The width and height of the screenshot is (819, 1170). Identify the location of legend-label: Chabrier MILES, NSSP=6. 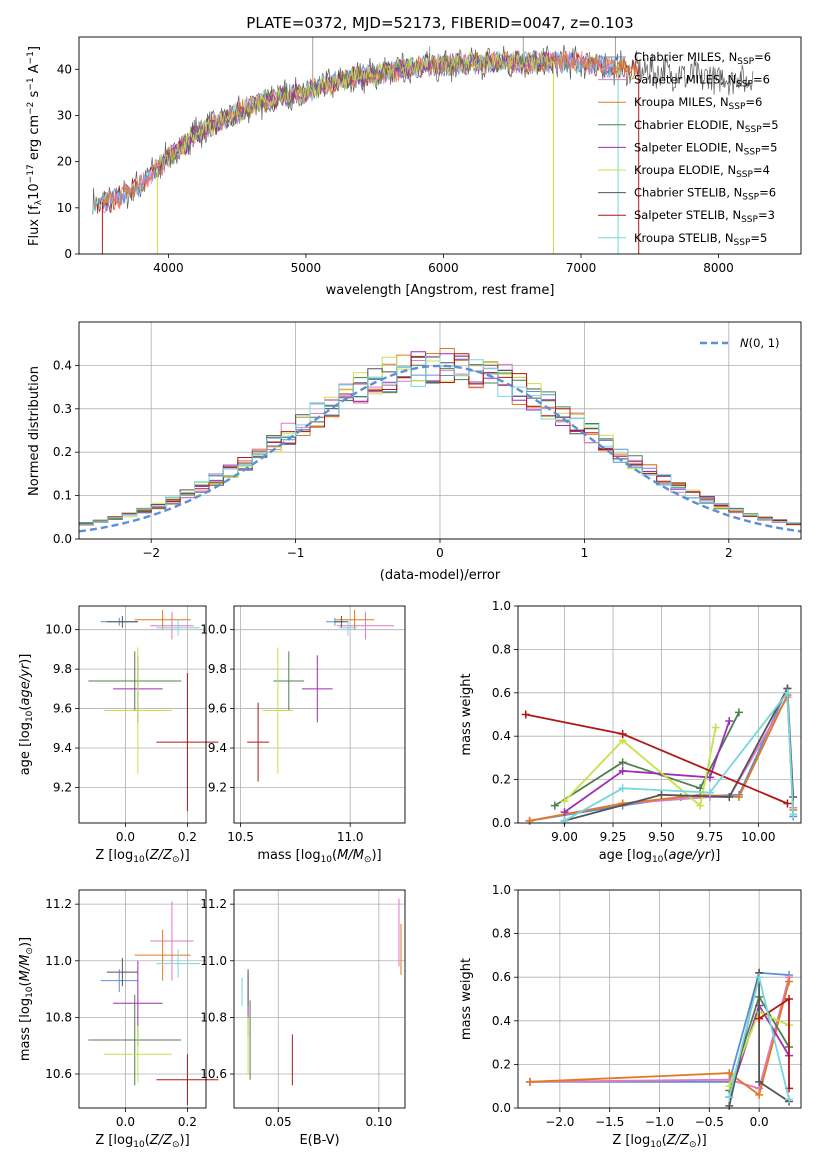
(702, 58).